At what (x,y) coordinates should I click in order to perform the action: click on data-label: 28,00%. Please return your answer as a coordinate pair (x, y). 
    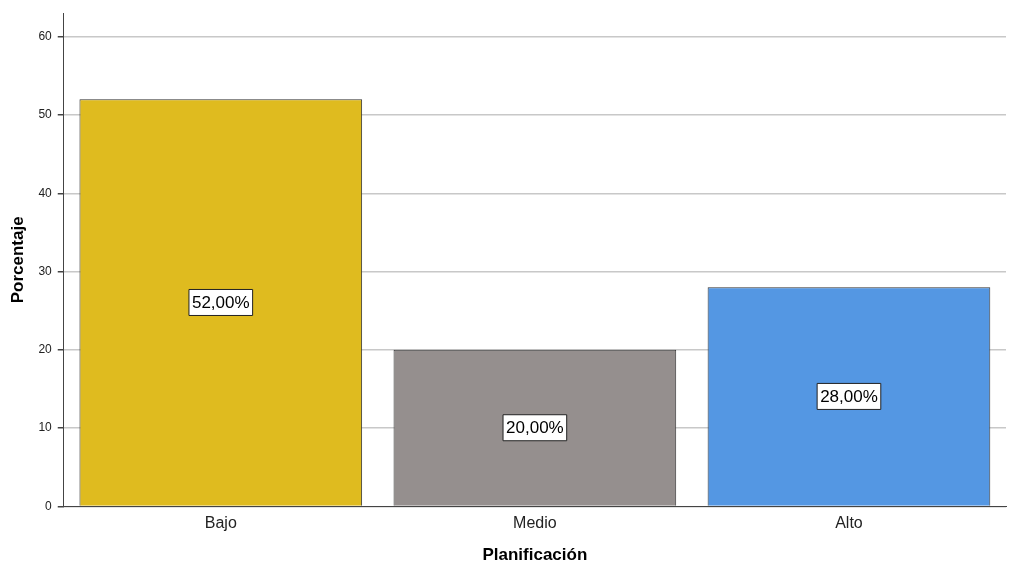
    Looking at the image, I should click on (849, 397).